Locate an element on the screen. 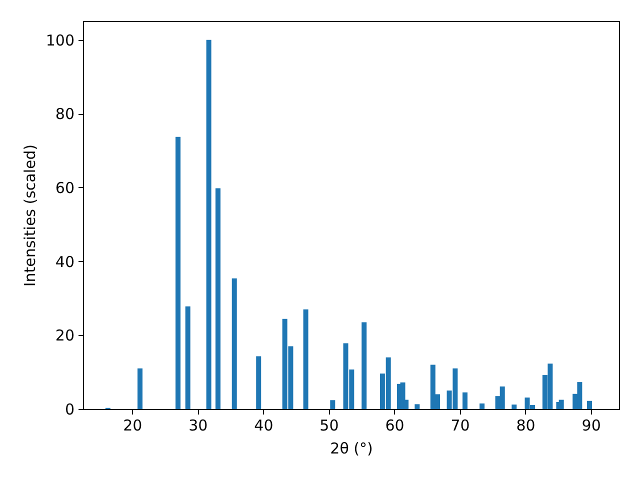  y-tick-label: 80 is located at coordinates (64, 114).